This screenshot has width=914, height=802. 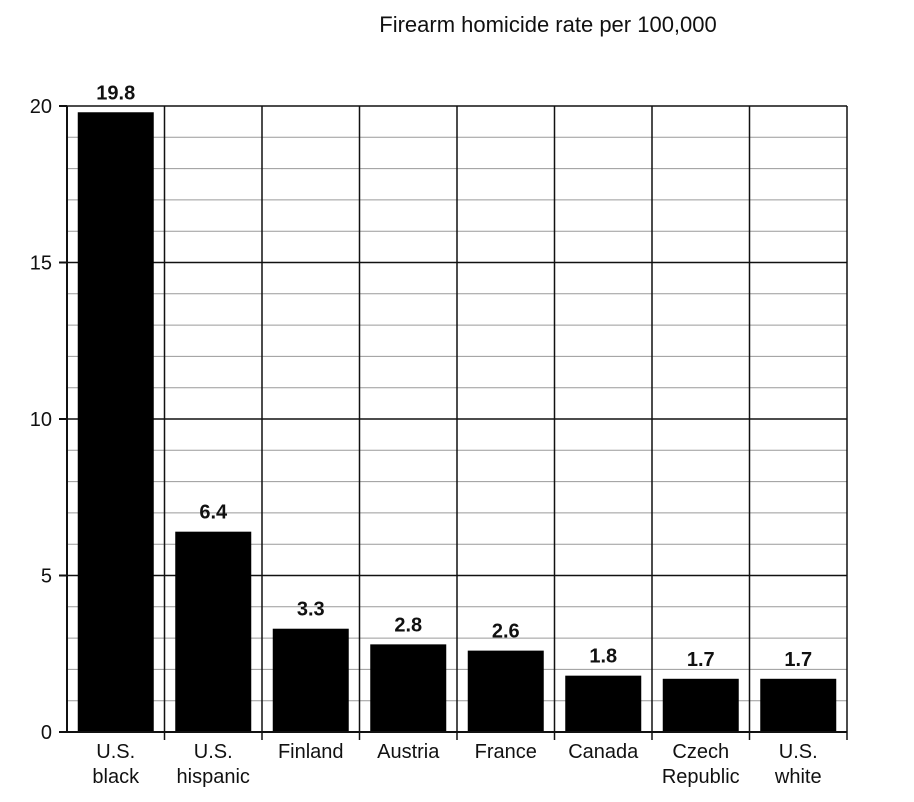 I want to click on x-tick-label-line: Finland, so click(x=311, y=752).